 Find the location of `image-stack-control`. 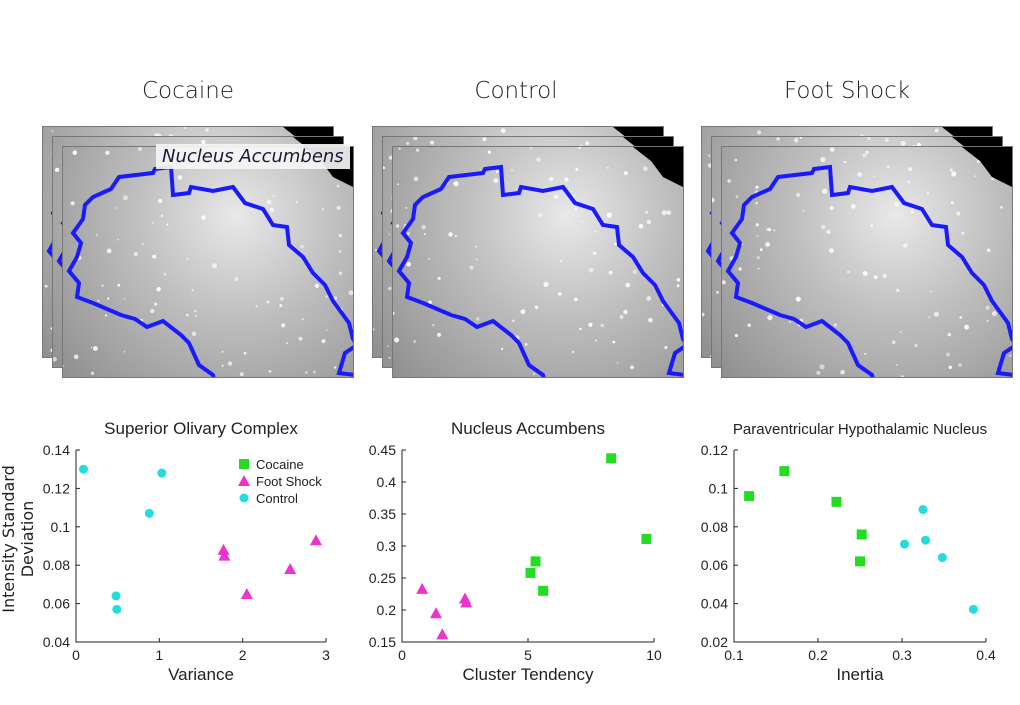

image-stack-control is located at coordinates (528, 252).